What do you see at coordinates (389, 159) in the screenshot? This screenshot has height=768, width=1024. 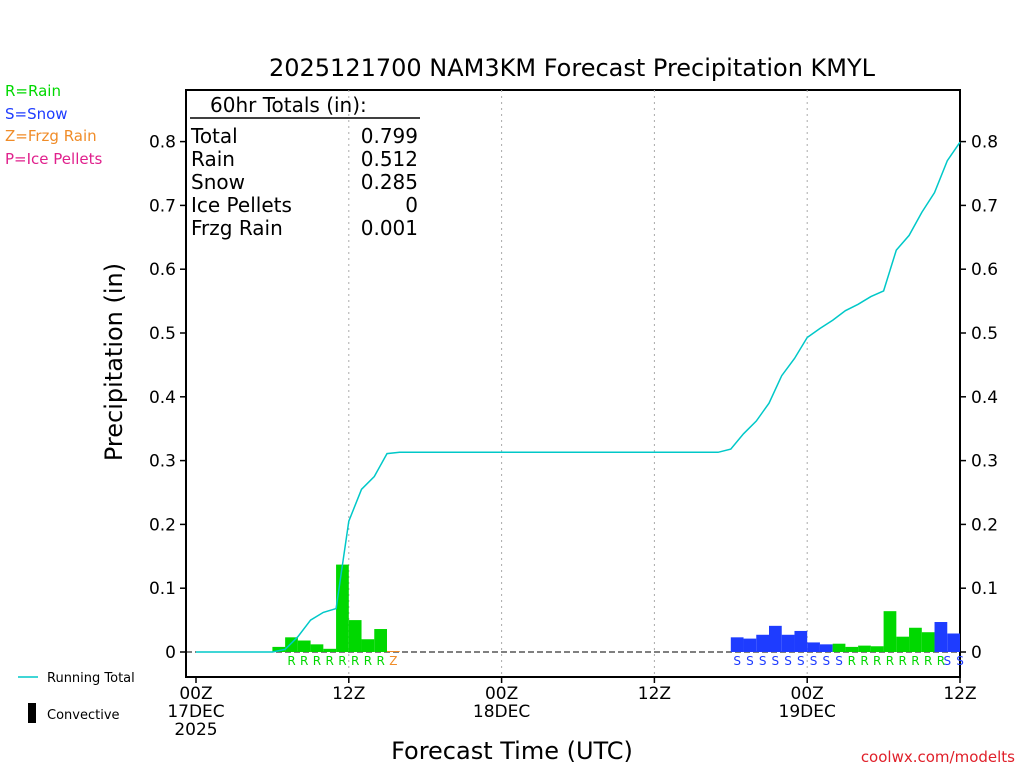 I see `totals-value-rain: 0.512` at bounding box center [389, 159].